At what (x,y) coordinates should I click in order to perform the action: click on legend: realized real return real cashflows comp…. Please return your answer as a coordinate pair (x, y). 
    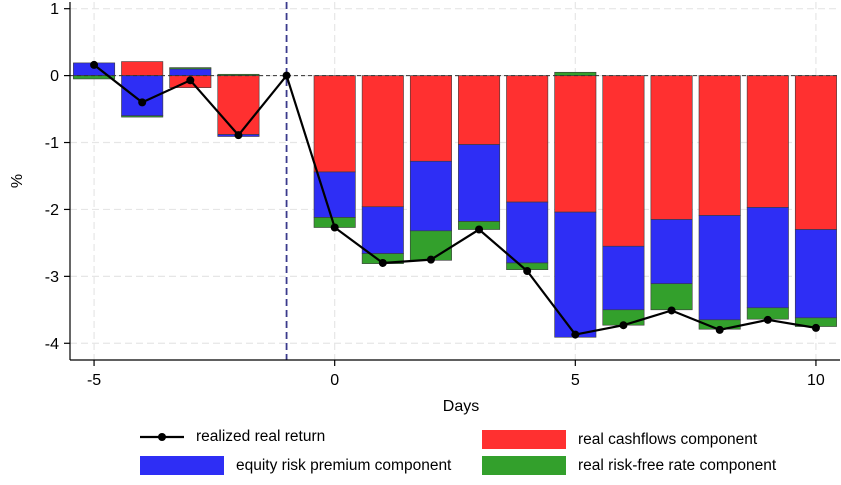
    Looking at the image, I should click on (475, 454).